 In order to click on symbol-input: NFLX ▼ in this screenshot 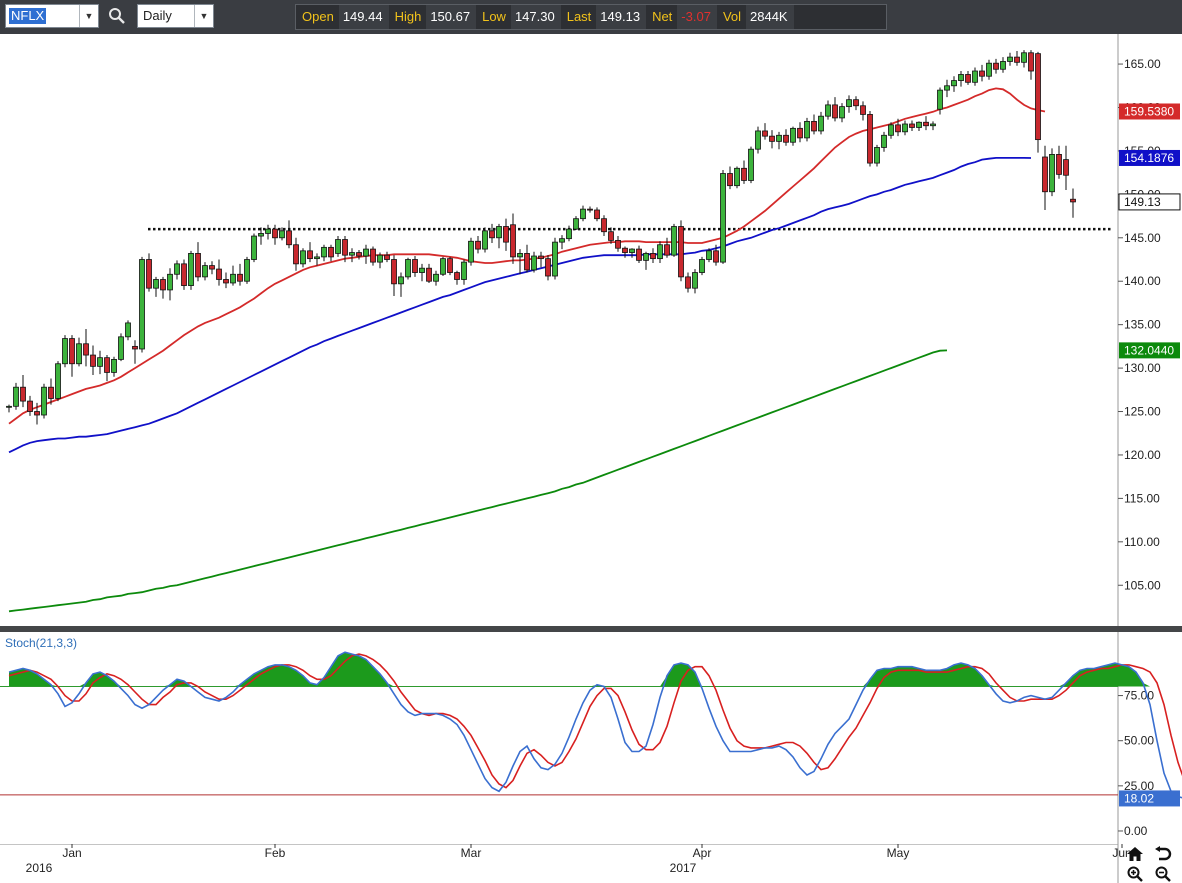, I will do `click(52, 16)`.